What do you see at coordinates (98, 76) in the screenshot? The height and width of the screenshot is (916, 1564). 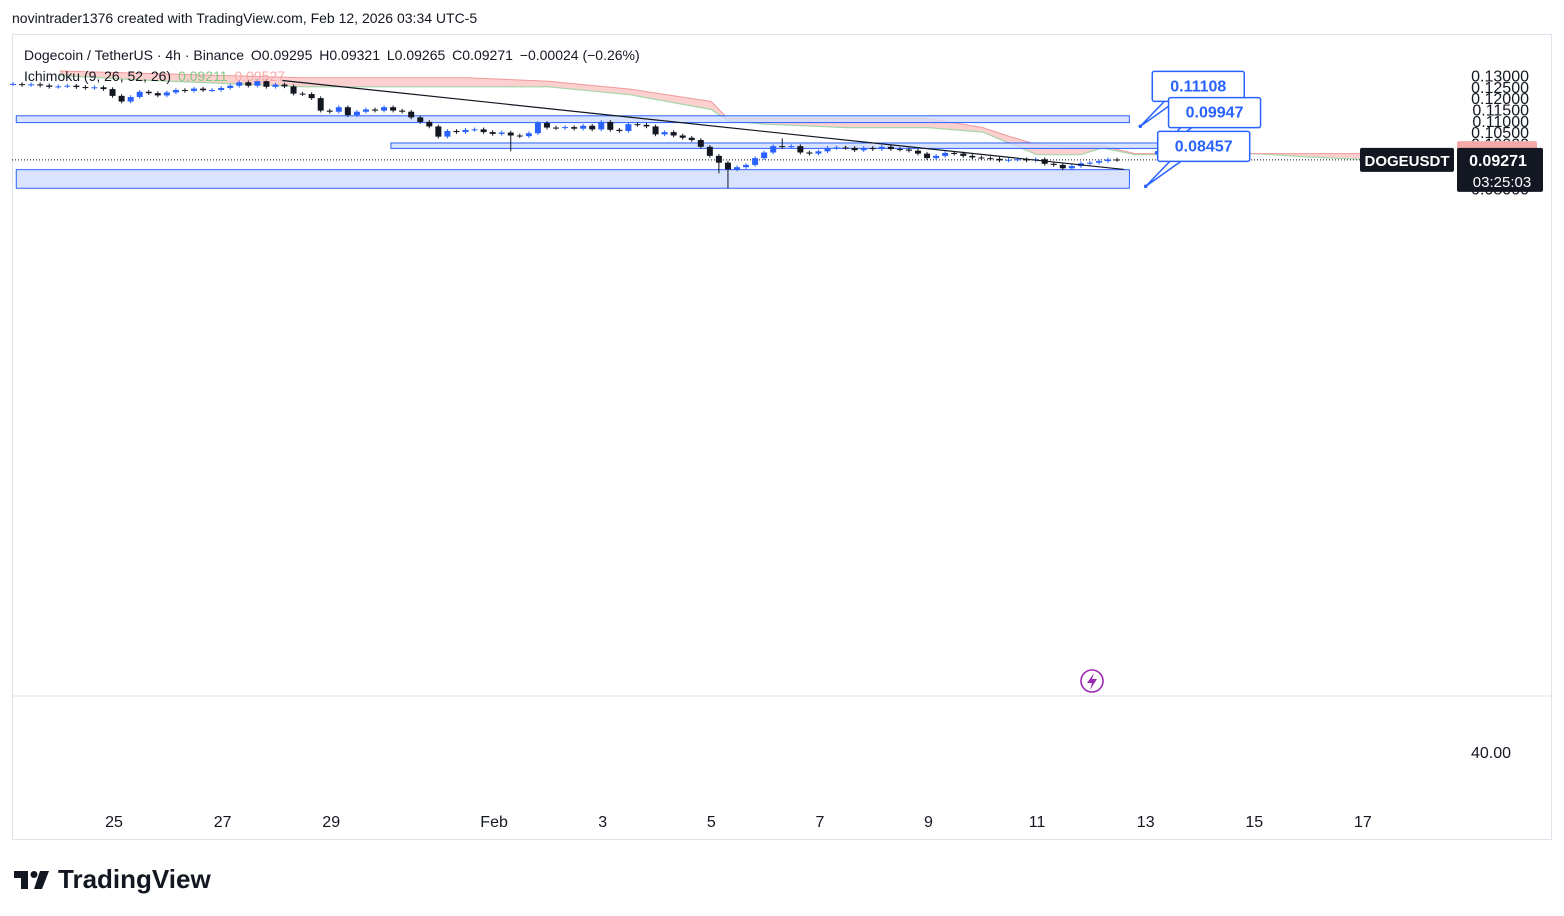 I see `legend-indicator-name: Ichimoku (9, 26, 52, 26)` at bounding box center [98, 76].